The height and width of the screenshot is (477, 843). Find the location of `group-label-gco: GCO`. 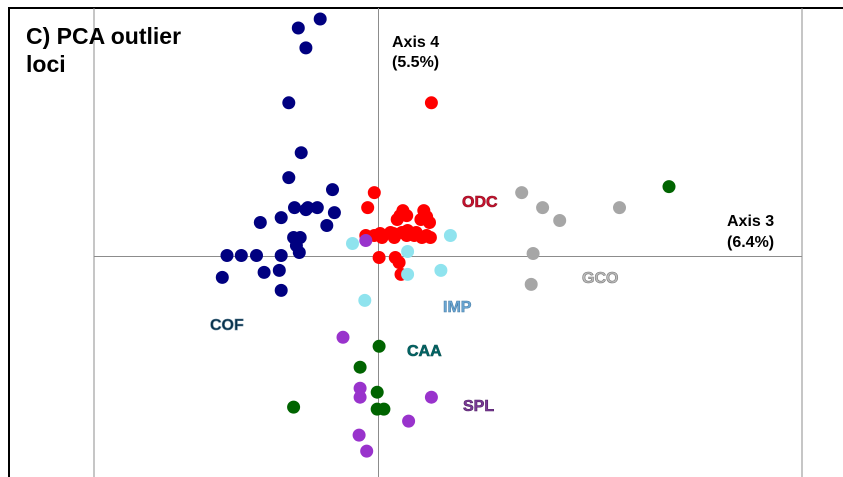

group-label-gco: GCO is located at coordinates (600, 278).